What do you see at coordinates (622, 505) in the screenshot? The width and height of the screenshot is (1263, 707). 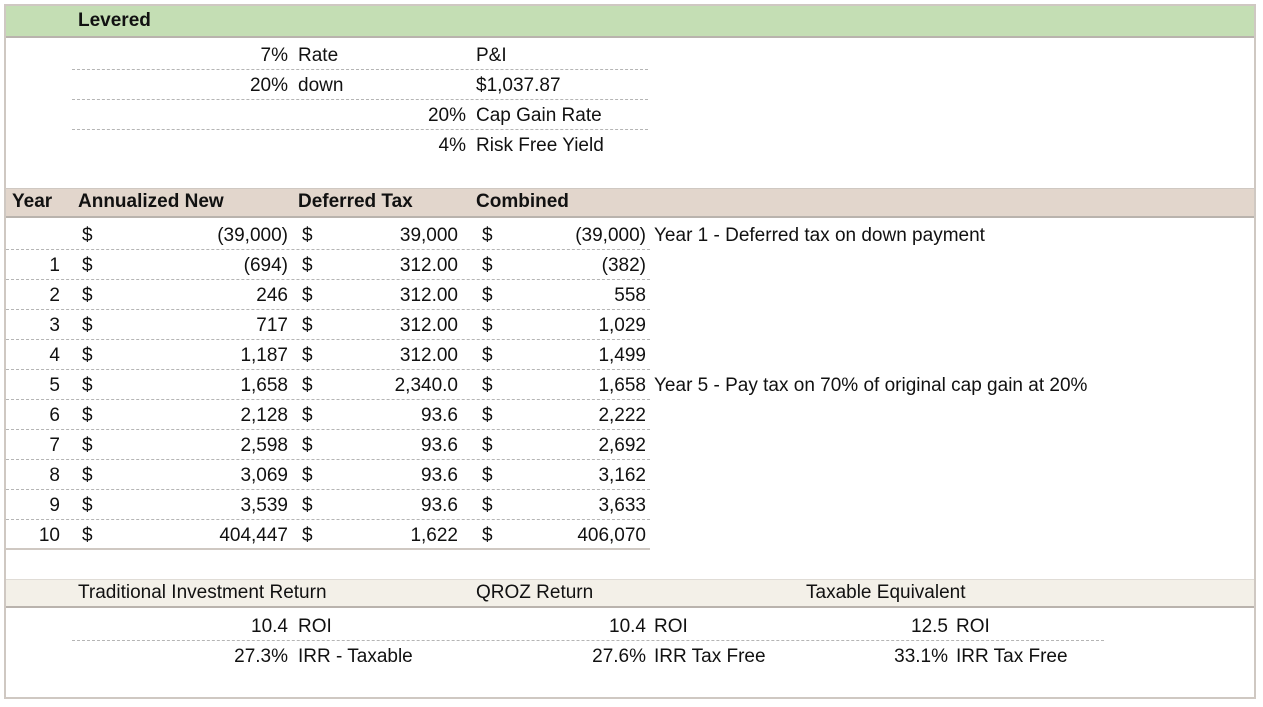 I see `combined-cell: 3,633` at bounding box center [622, 505].